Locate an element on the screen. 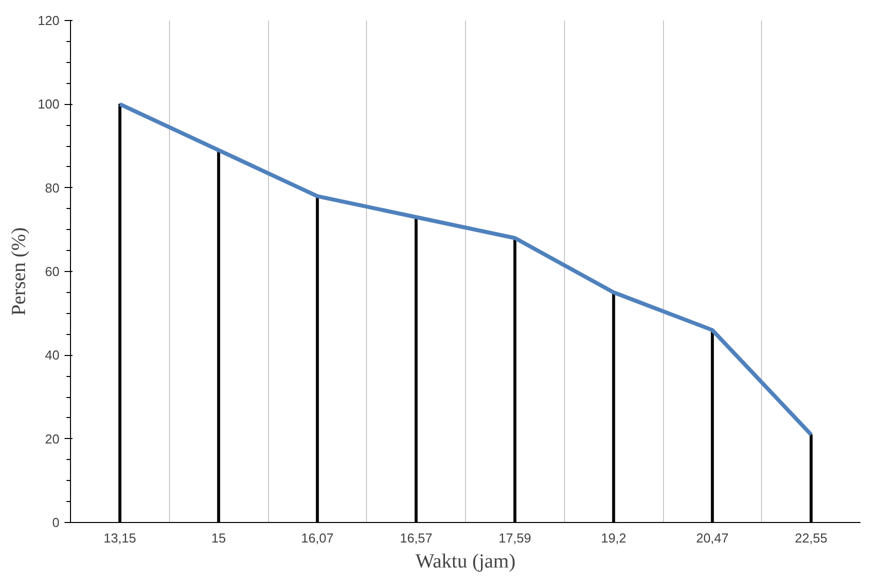 Image resolution: width=894 pixels, height=586 pixels. x-axis-title: Waktu (jam) is located at coordinates (465, 561).